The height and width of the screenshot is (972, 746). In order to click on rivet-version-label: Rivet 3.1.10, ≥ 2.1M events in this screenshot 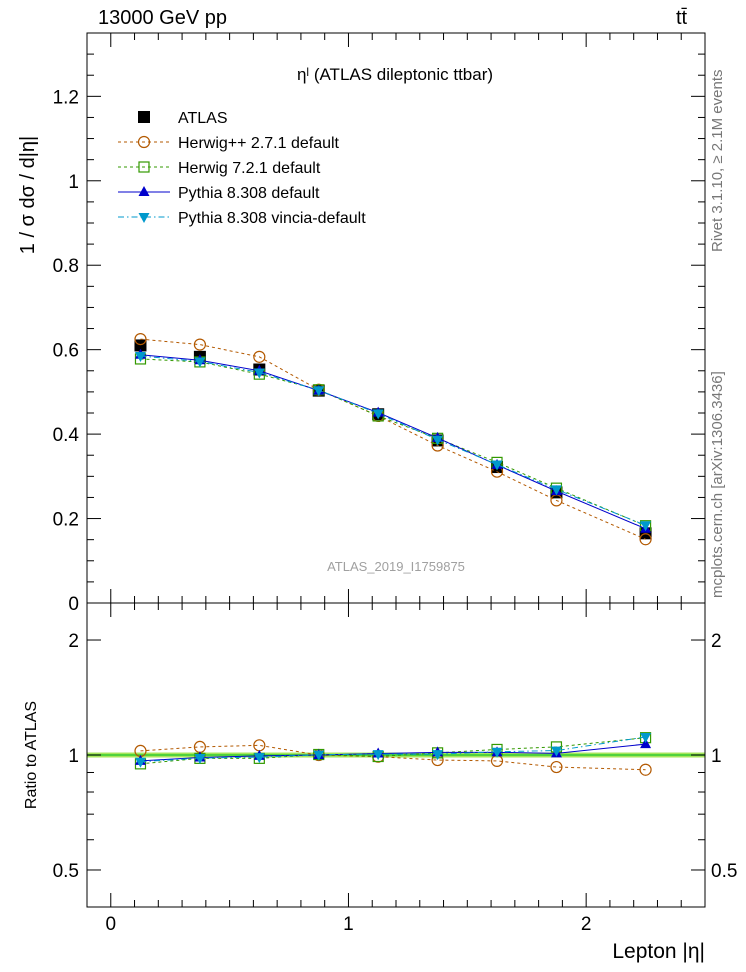, I will do `click(717, 161)`.